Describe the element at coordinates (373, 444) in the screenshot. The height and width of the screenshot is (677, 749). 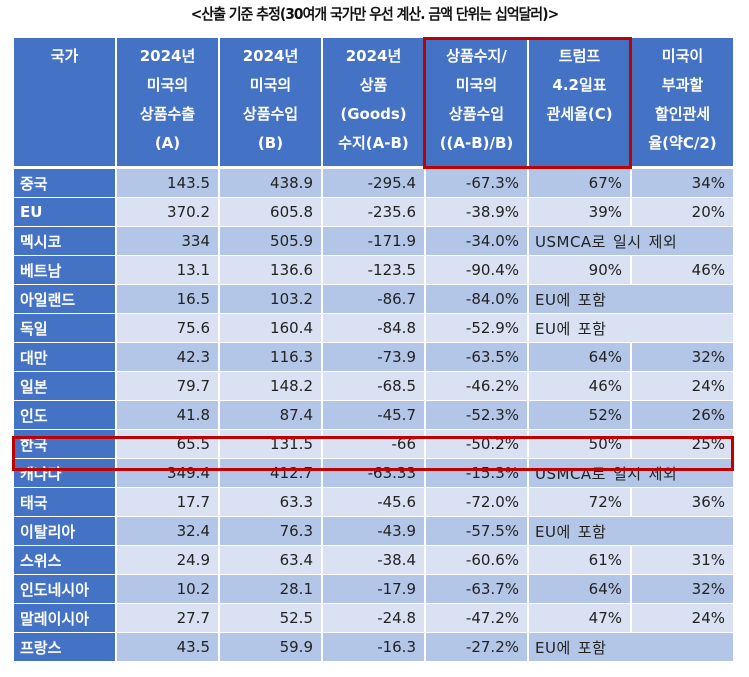
I see `balance-cell: -66` at that location.